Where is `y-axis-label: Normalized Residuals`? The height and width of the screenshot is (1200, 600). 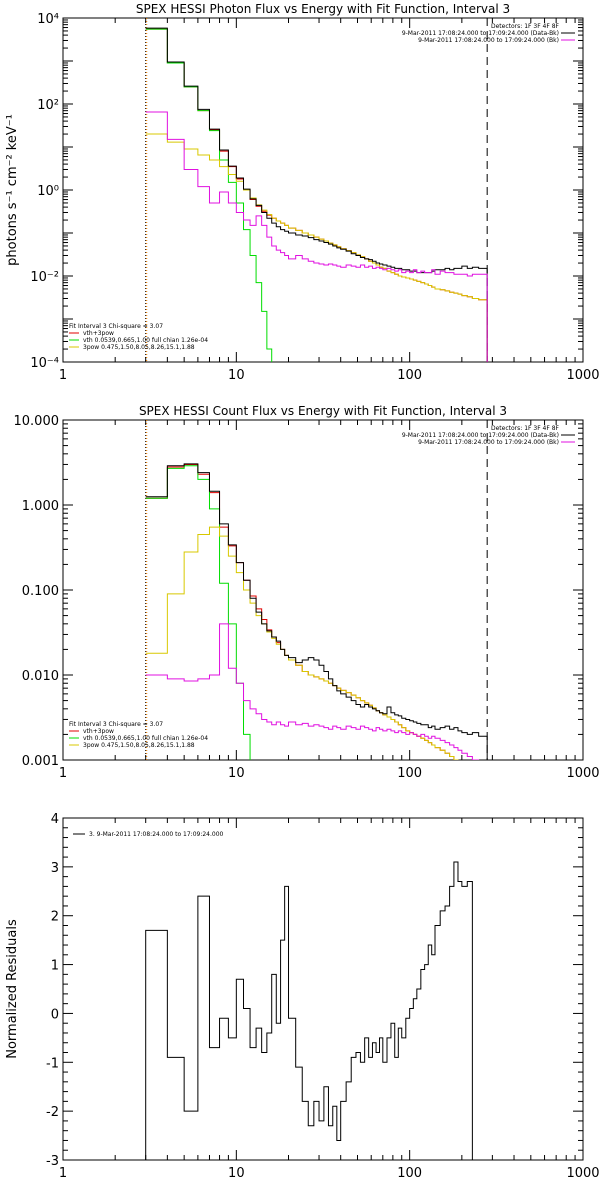
y-axis-label: Normalized Residuals is located at coordinates (12, 989).